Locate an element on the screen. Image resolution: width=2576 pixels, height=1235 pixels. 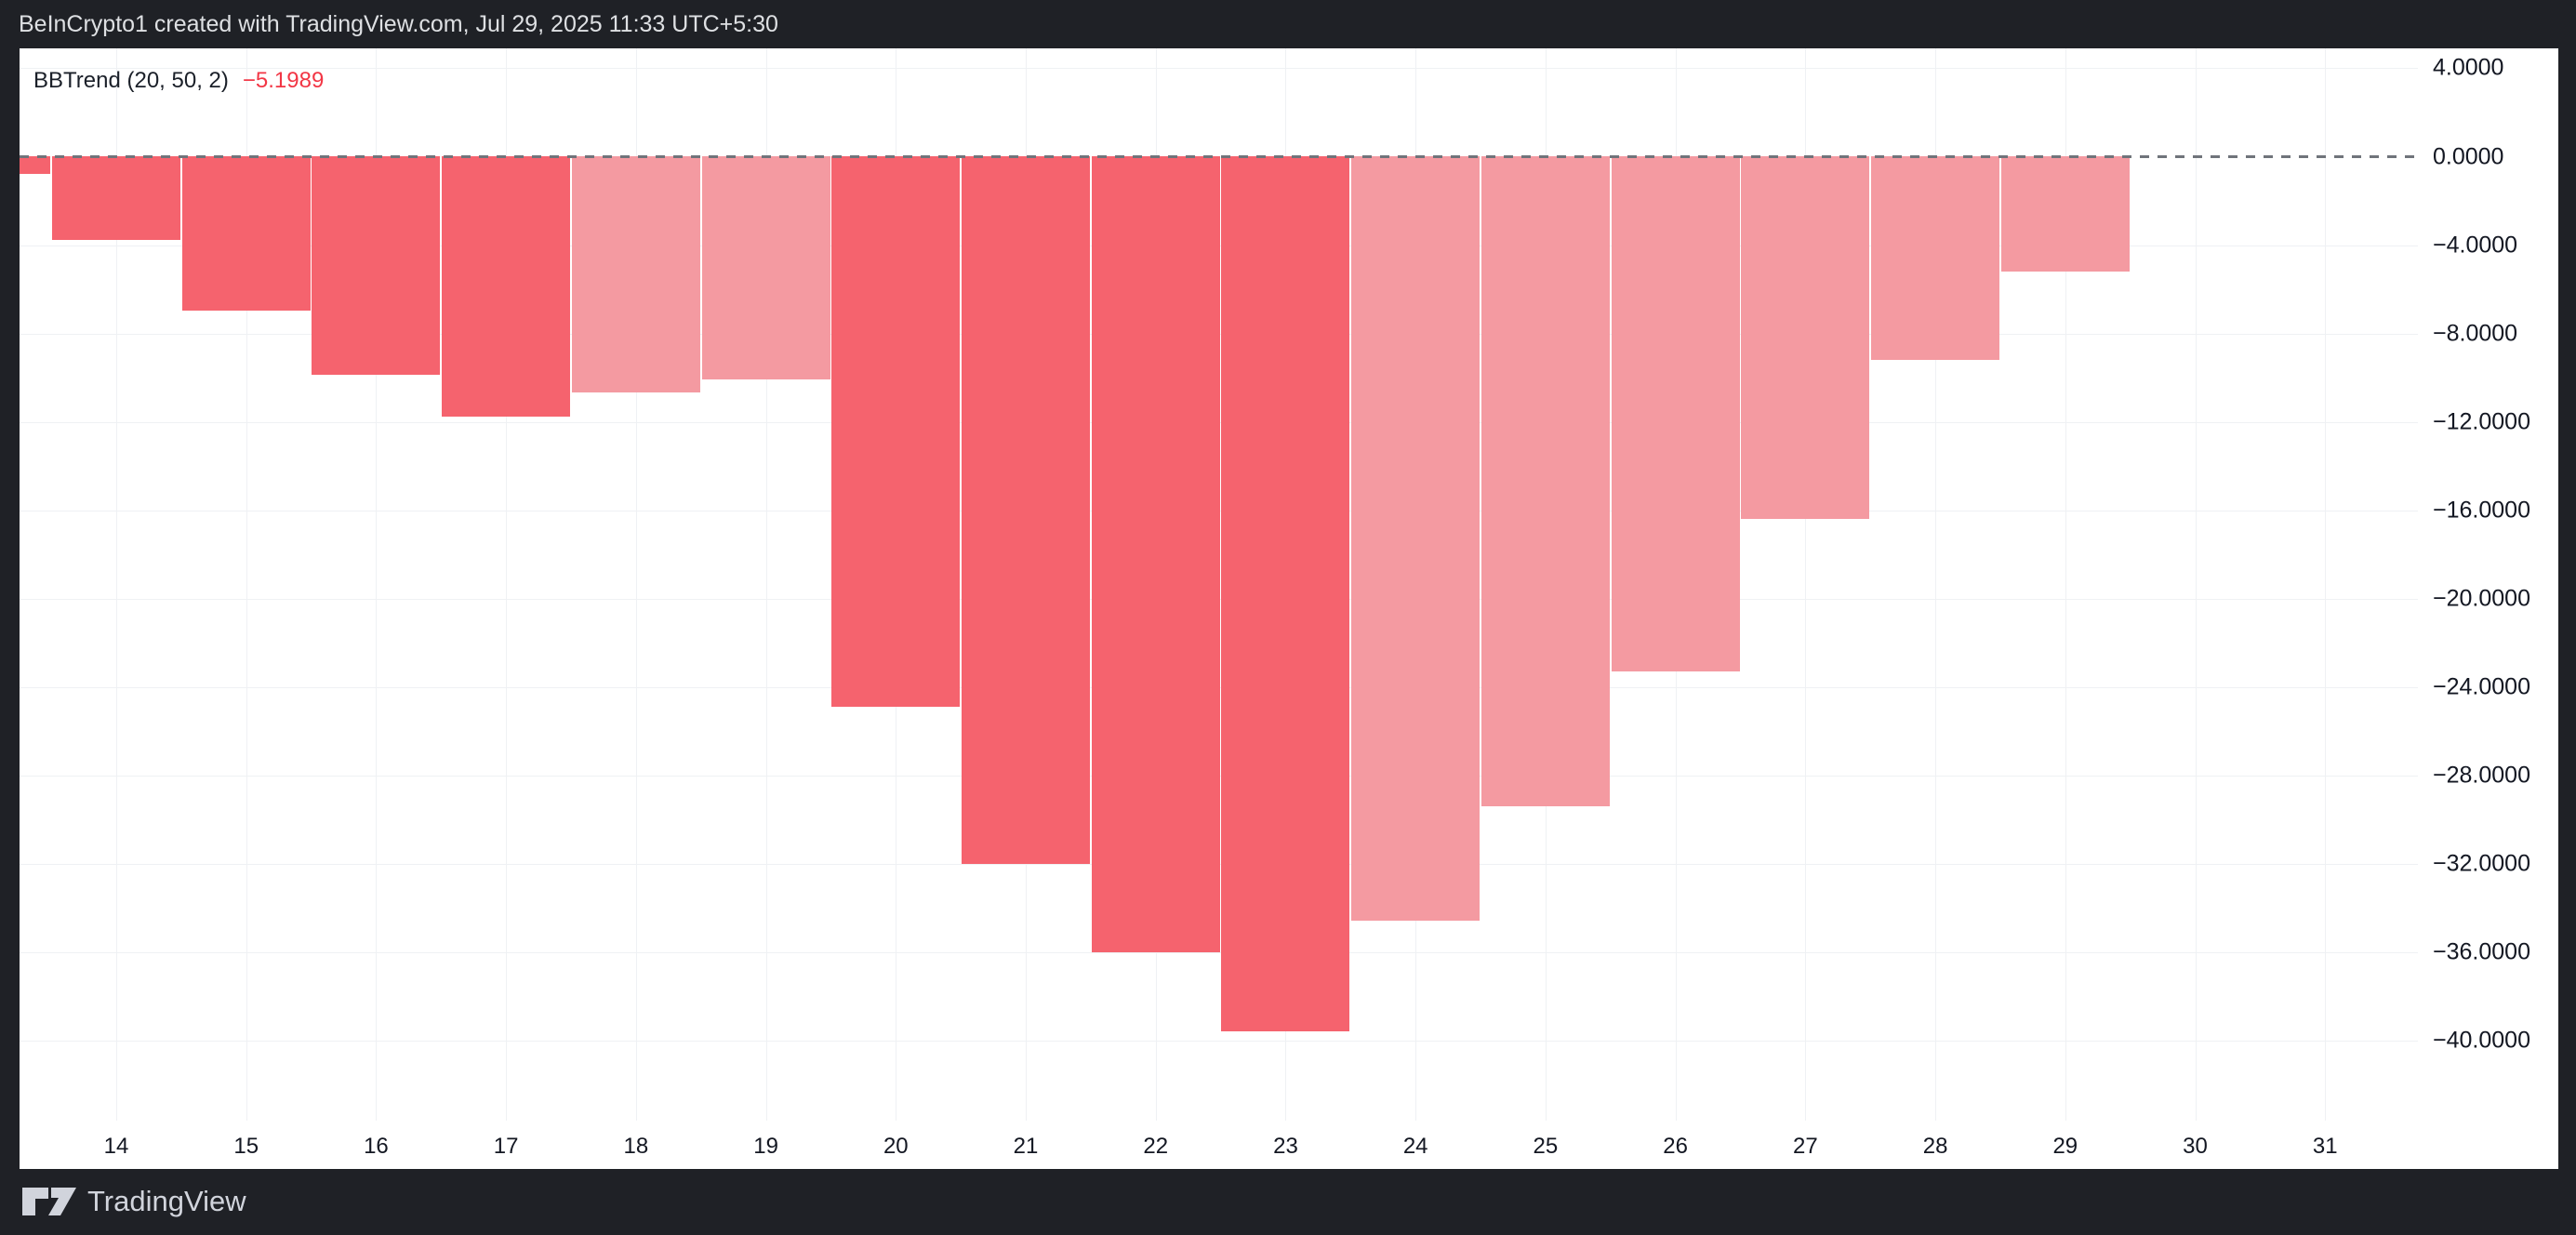
zero-baseline-dashed is located at coordinates (1219, 156).